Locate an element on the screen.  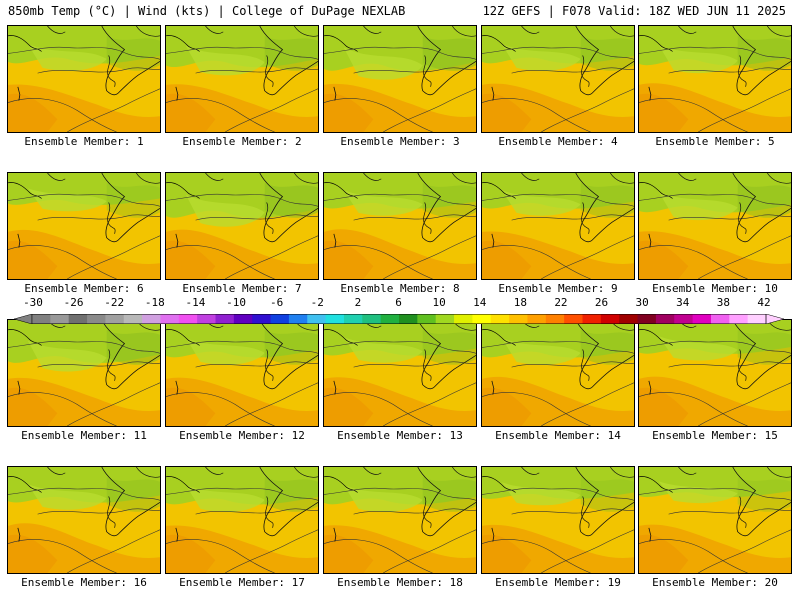
colorbar-tick: 18 is located at coordinates (520, 302).